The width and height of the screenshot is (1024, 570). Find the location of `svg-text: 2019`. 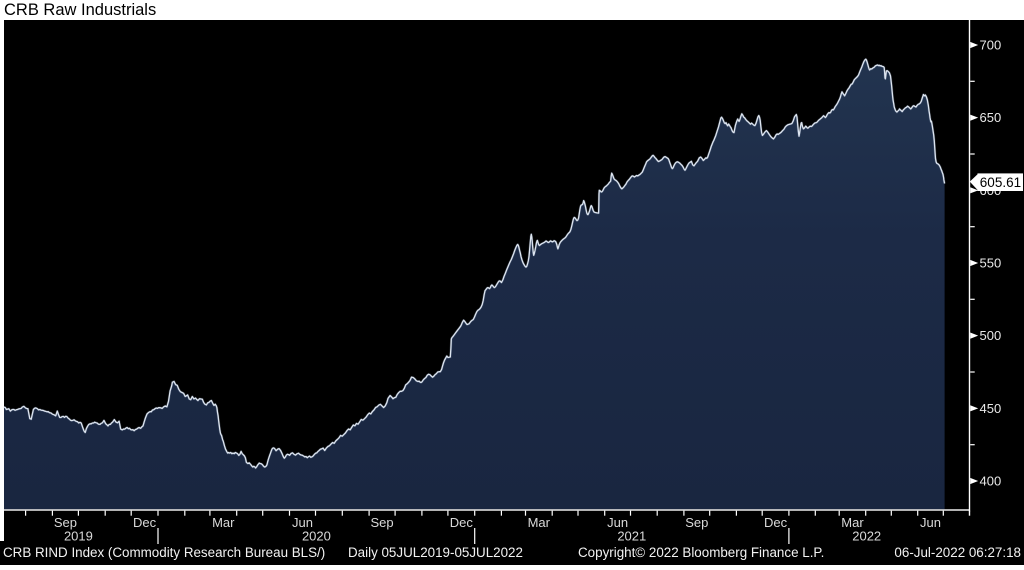

svg-text: 2019 is located at coordinates (78, 536).